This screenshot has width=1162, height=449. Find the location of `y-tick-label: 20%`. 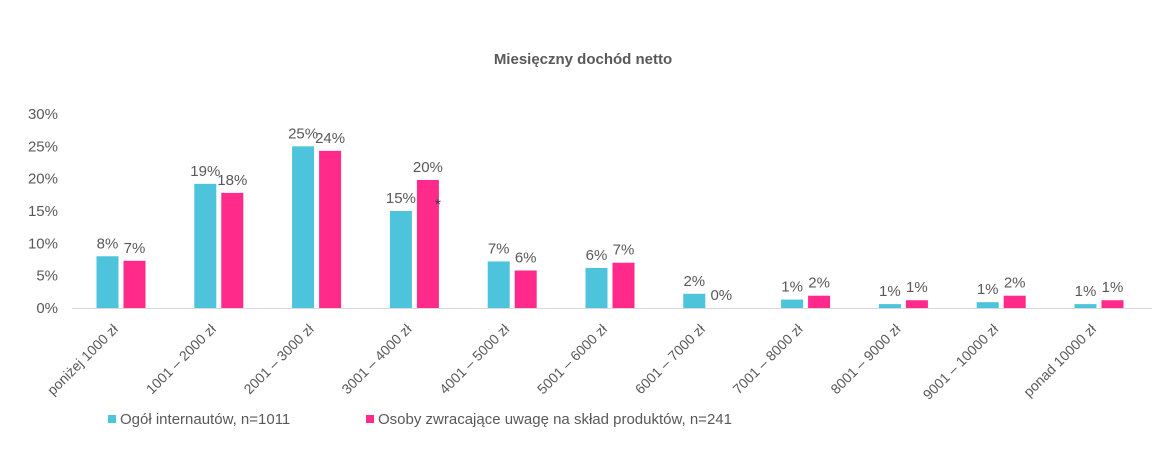

y-tick-label: 20% is located at coordinates (43, 179).